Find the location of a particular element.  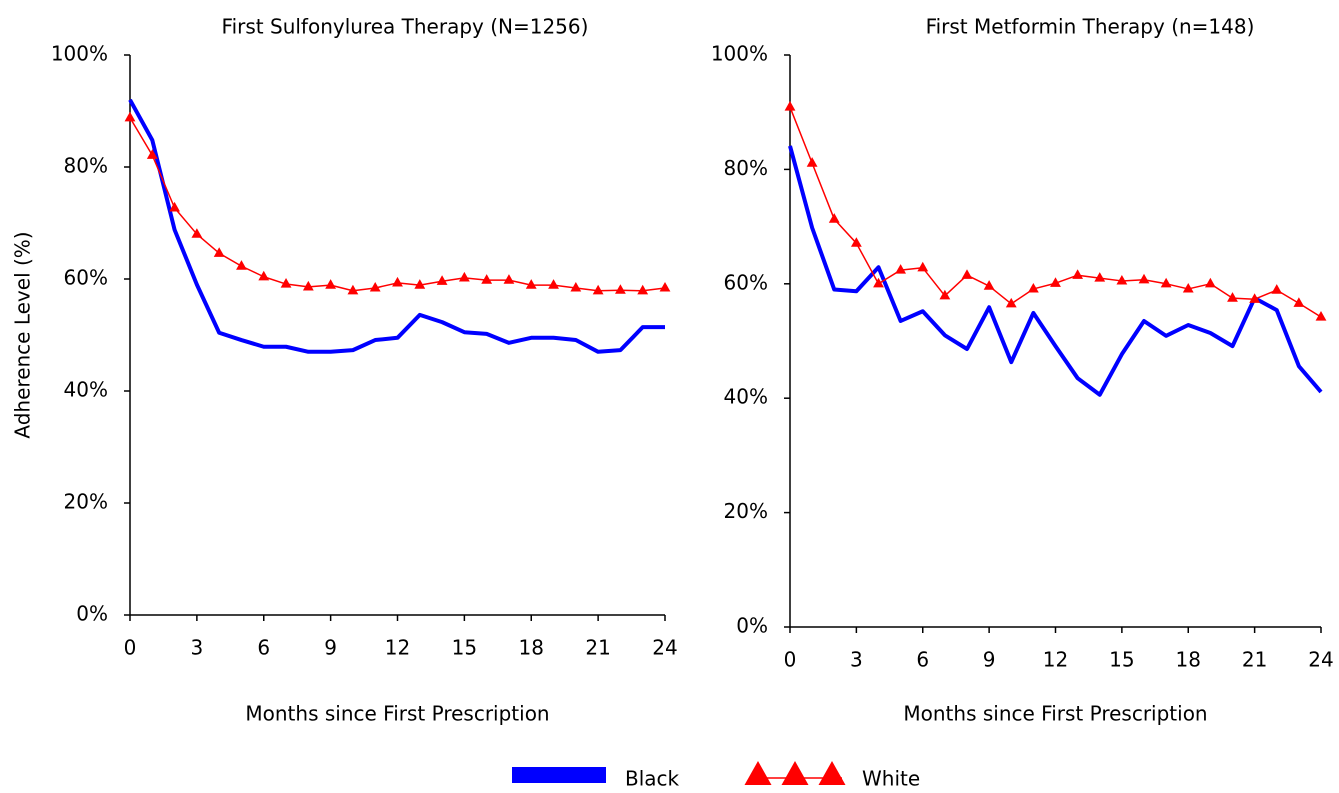

legend-label: Black is located at coordinates (652, 779).